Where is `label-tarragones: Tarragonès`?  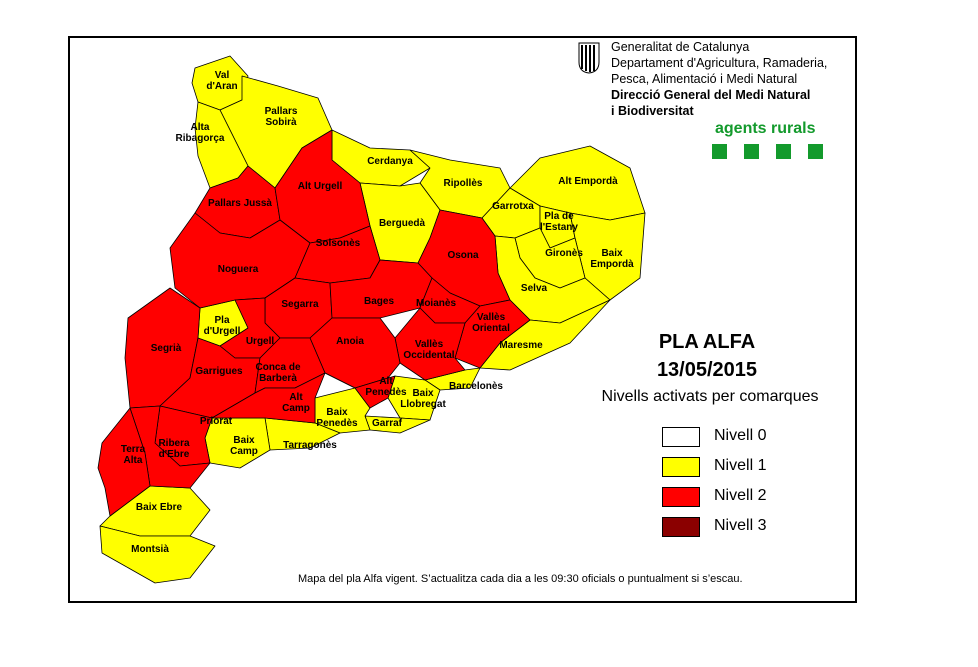 label-tarragones: Tarragonès is located at coordinates (310, 445).